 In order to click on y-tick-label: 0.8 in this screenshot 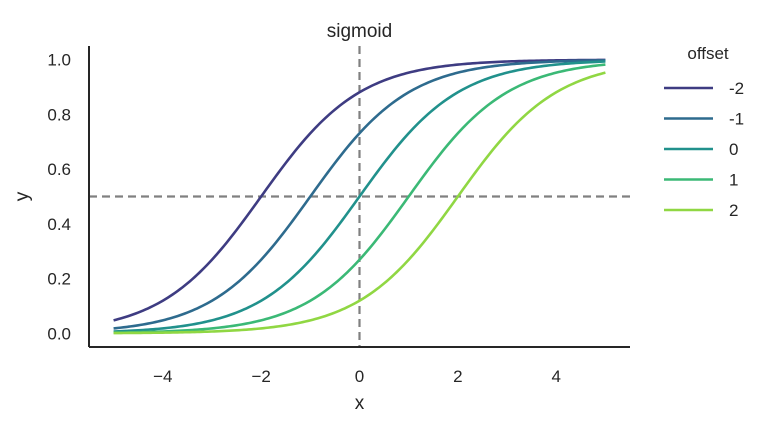, I will do `click(59, 114)`.